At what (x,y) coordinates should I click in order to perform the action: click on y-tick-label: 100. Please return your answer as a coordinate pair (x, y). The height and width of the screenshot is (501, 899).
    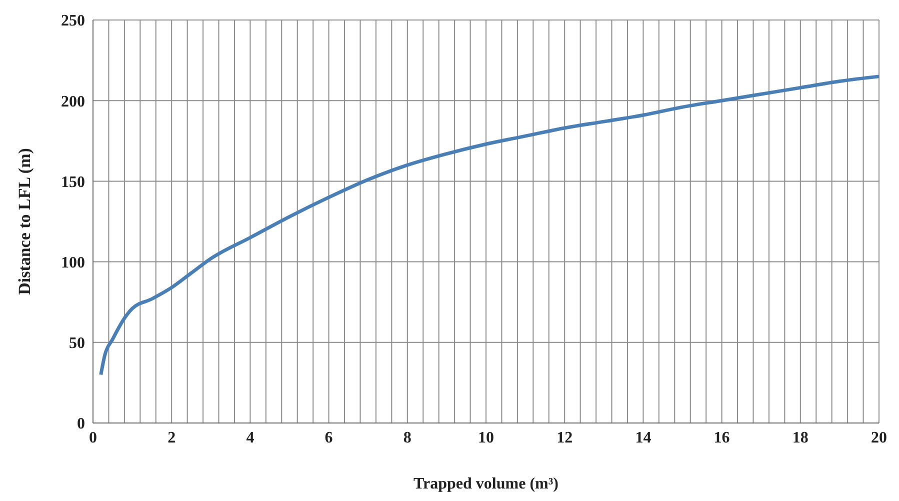
    Looking at the image, I should click on (73, 263).